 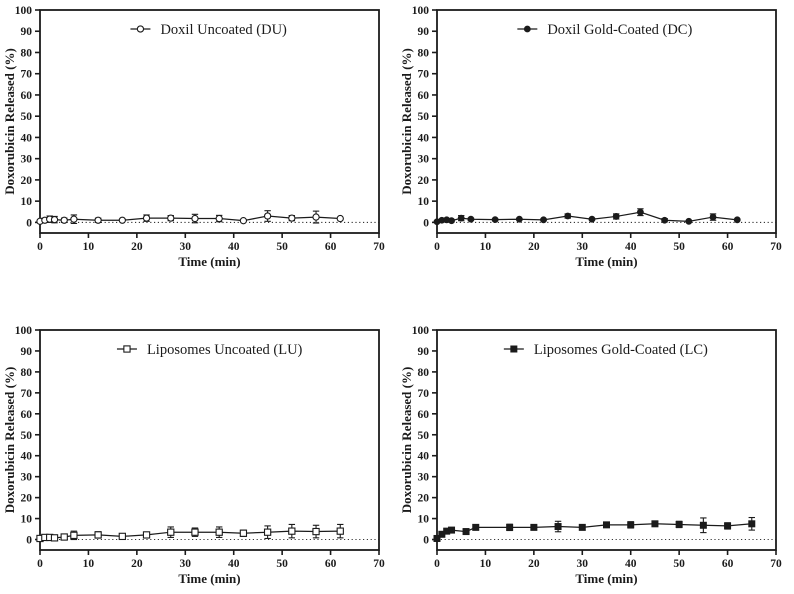 What do you see at coordinates (619, 30) in the screenshot?
I see `legend-label: Doxil Gold-Coated (DC)` at bounding box center [619, 30].